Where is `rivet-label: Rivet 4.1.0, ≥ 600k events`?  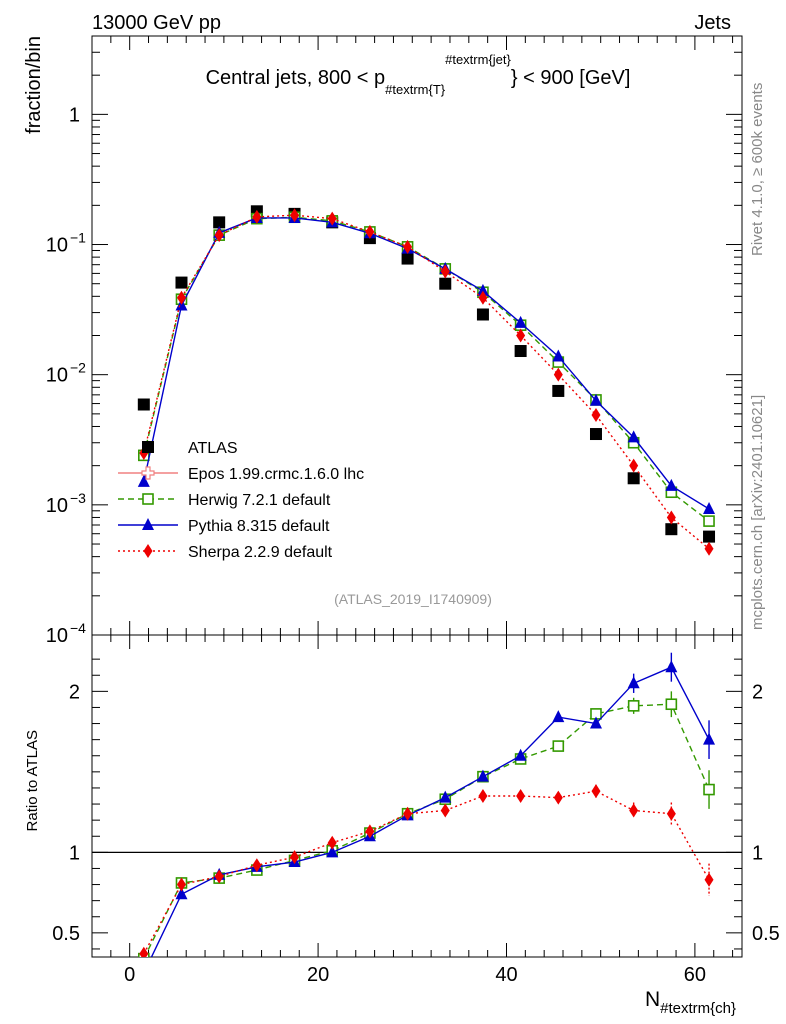 rivet-label: Rivet 4.1.0, ≥ 600k events is located at coordinates (757, 169).